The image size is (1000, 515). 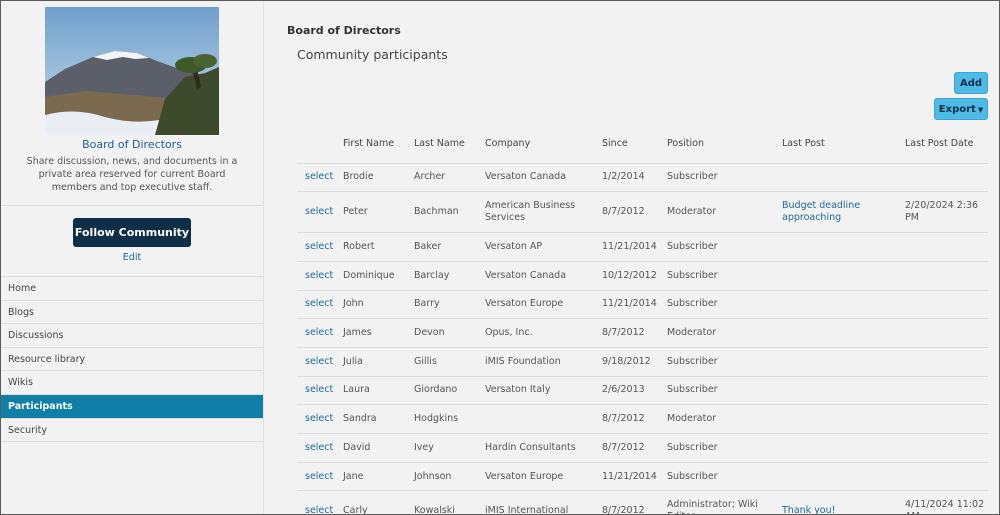 What do you see at coordinates (837, 212) in the screenshot?
I see `cell-last-post: Budget deadline approaching` at bounding box center [837, 212].